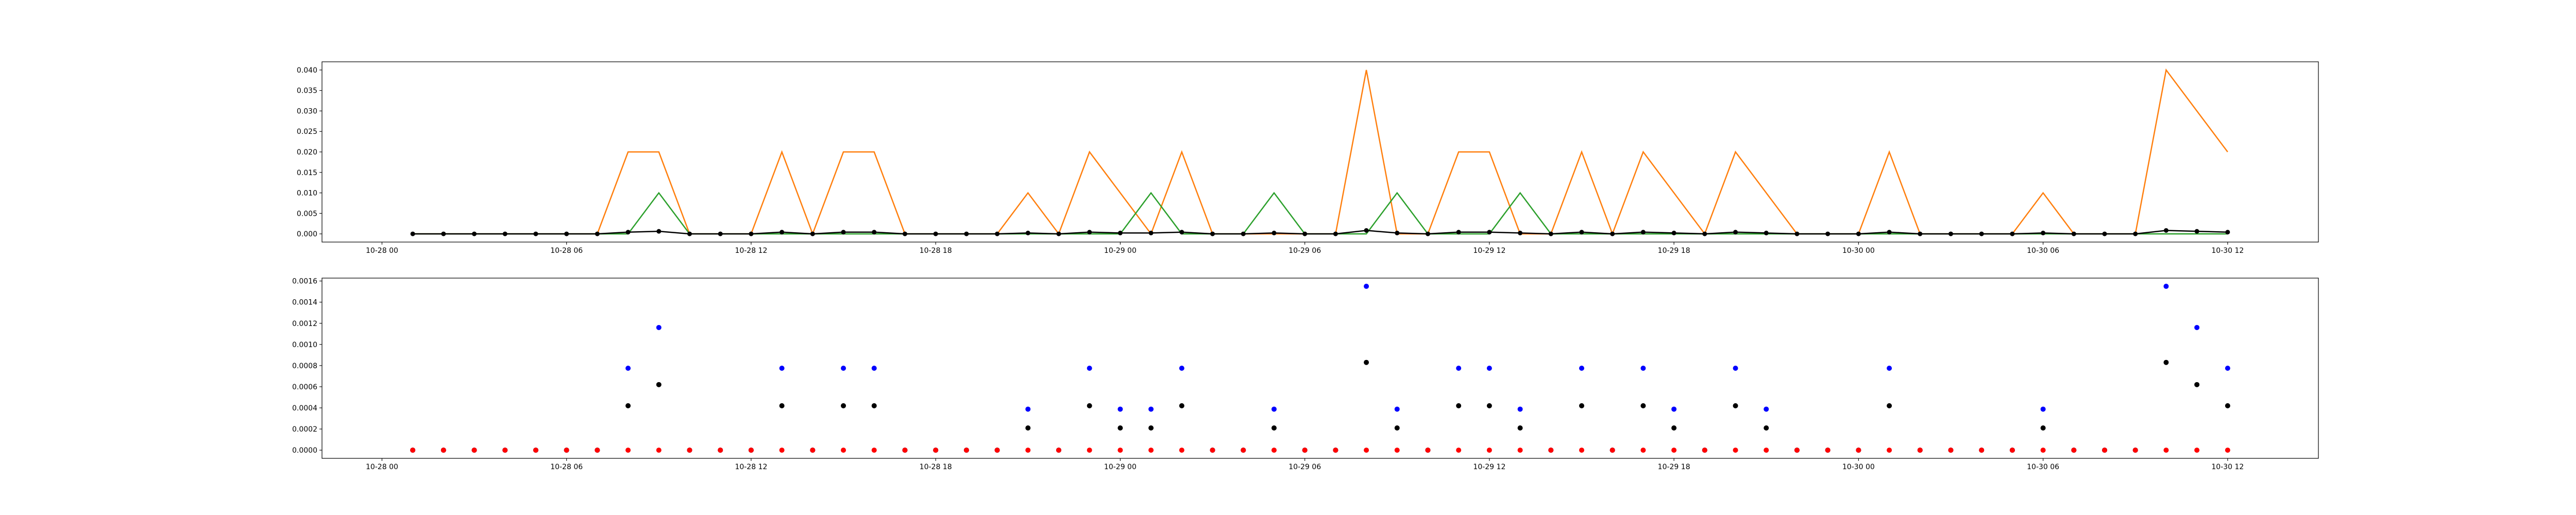  What do you see at coordinates (305, 451) in the screenshot?
I see `y-tick-label: 0.0000` at bounding box center [305, 451].